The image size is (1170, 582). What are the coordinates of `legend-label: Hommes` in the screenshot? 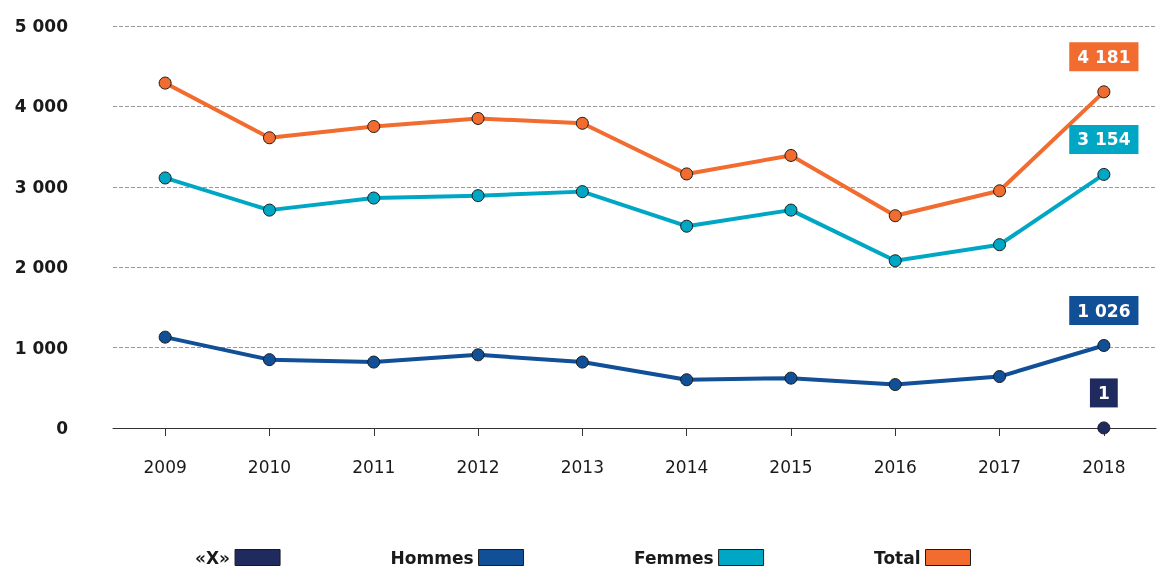 It's located at (432, 557).